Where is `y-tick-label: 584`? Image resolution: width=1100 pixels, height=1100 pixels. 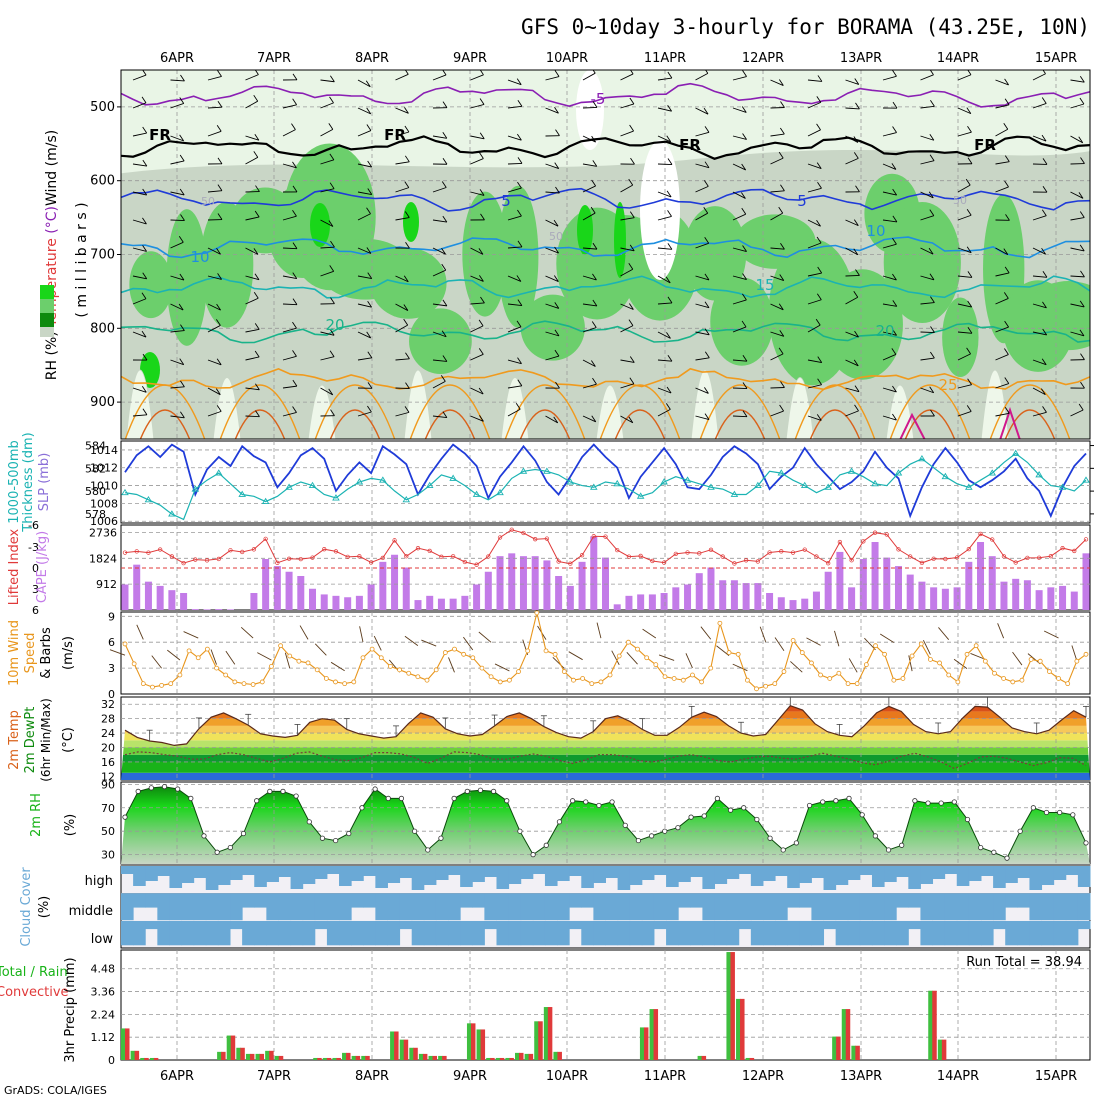 y-tick-label: 584 is located at coordinates (95, 446).